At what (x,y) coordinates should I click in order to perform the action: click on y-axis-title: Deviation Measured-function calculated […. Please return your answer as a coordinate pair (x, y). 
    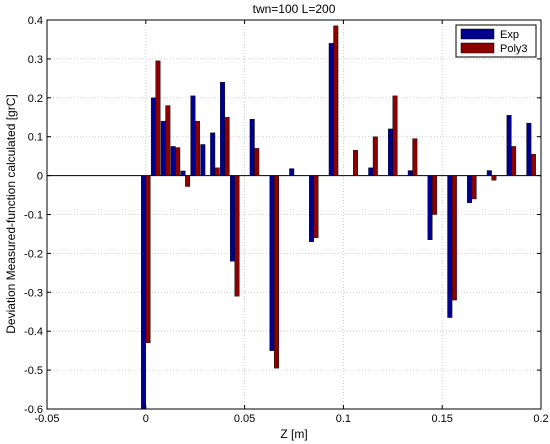
    Looking at the image, I should click on (11, 213).